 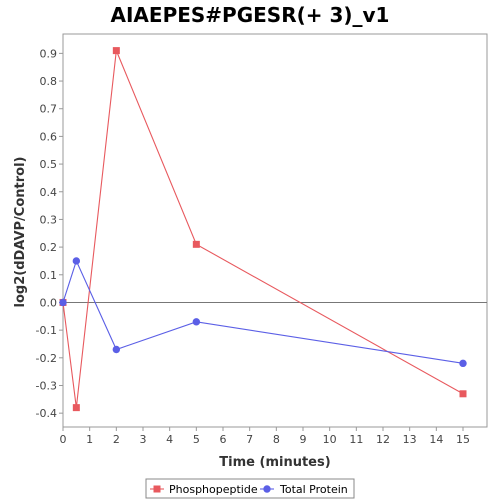 I want to click on x-tick-label: 9, so click(x=303, y=439).